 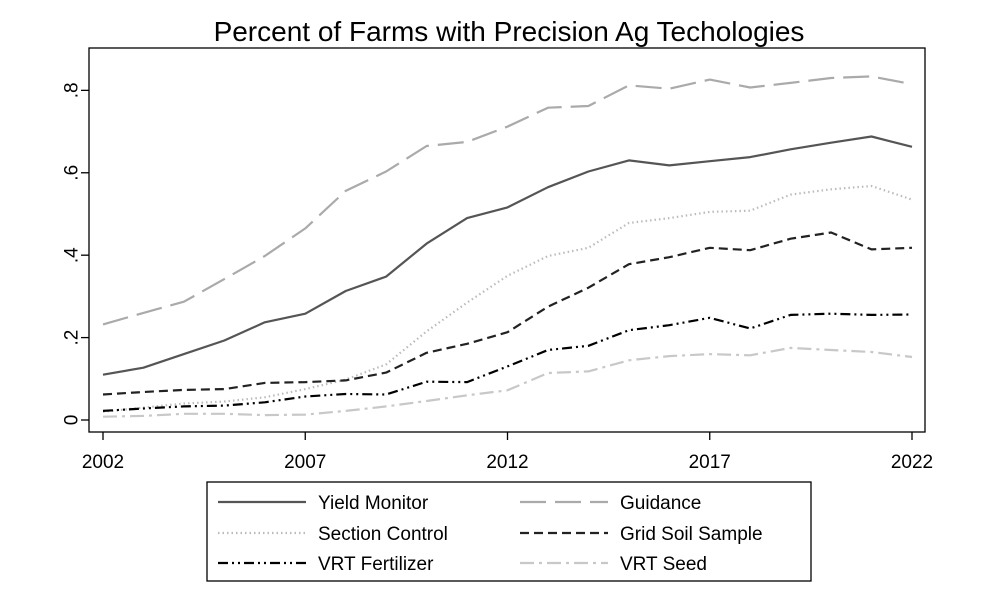 I want to click on x-tick-label: 2002, so click(x=103, y=462).